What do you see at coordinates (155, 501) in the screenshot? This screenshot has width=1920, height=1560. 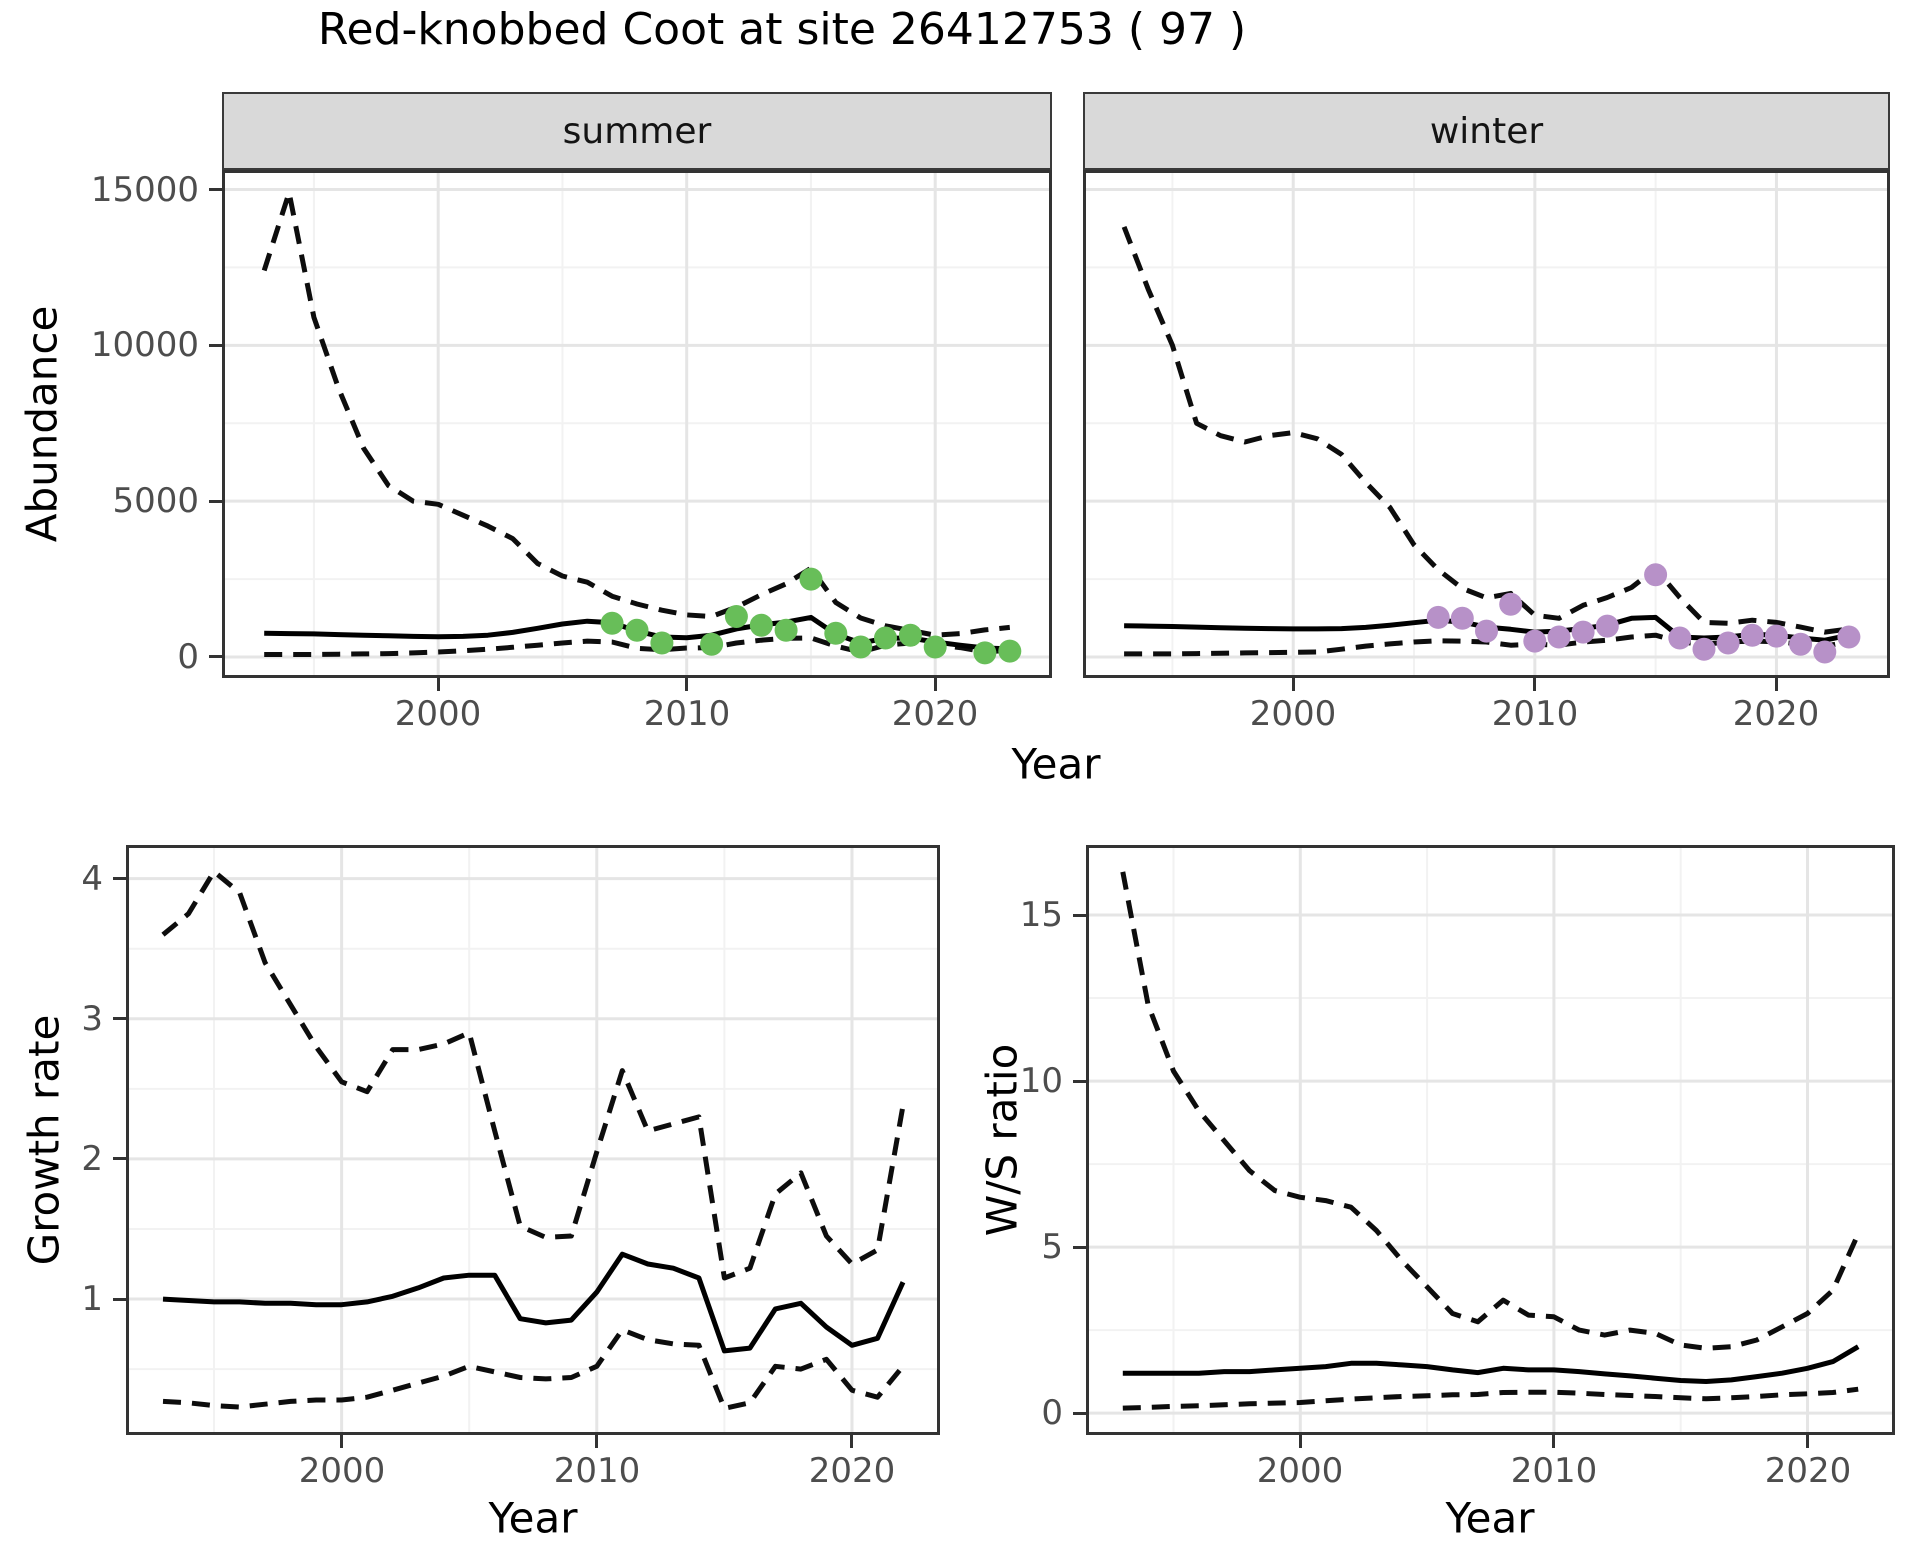 I see `y-tick-label: 5000` at bounding box center [155, 501].